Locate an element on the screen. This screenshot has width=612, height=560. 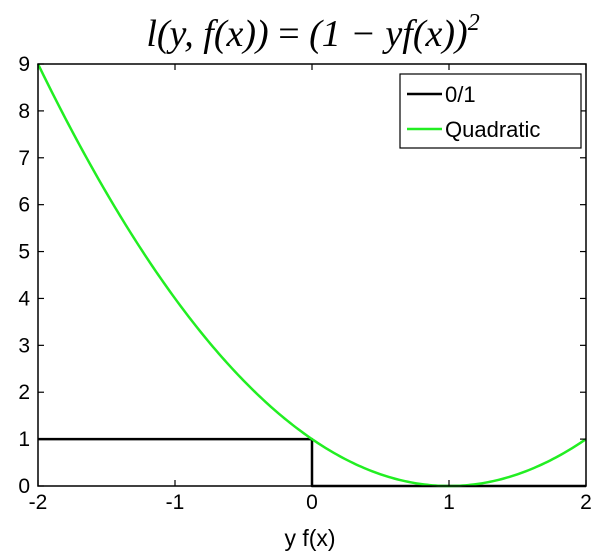
x-tick-label: -1 is located at coordinates (175, 502).